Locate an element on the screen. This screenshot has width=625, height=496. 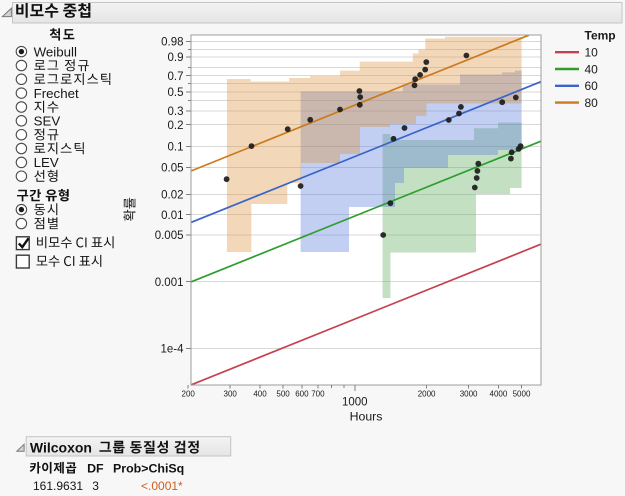
svg-text: 0.05 is located at coordinates (172, 169).